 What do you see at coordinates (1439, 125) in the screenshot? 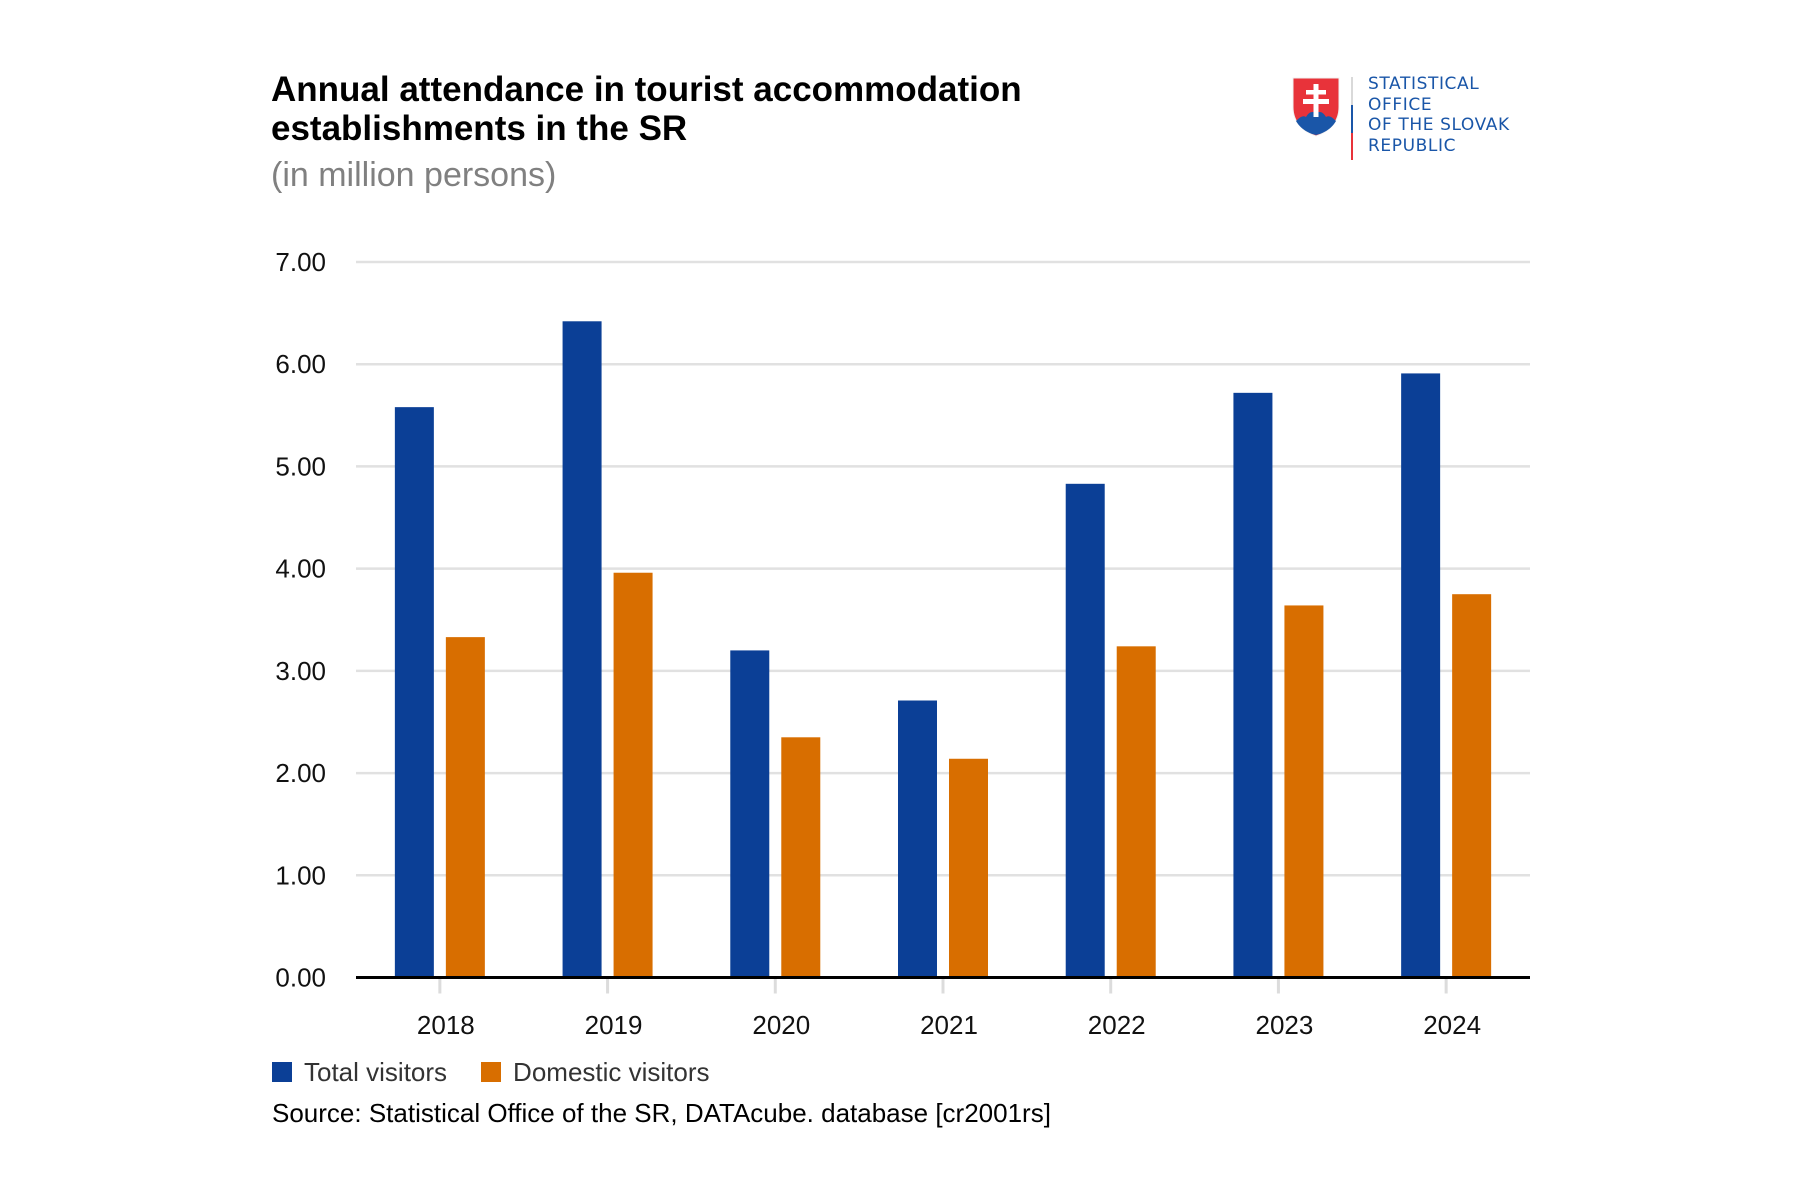
I see `logo-text-line: OF THE SLOVAK` at bounding box center [1439, 125].